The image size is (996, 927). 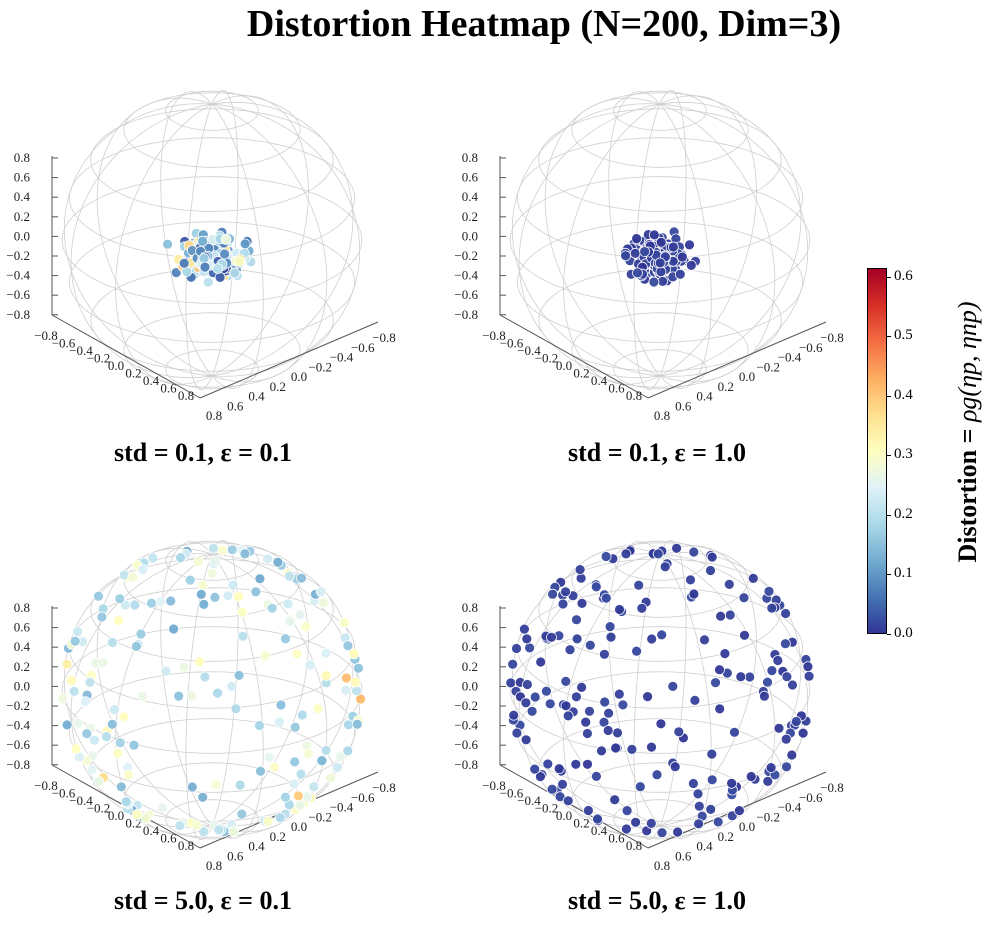 What do you see at coordinates (903, 573) in the screenshot?
I see `colorbar-tick-label: 0.1` at bounding box center [903, 573].